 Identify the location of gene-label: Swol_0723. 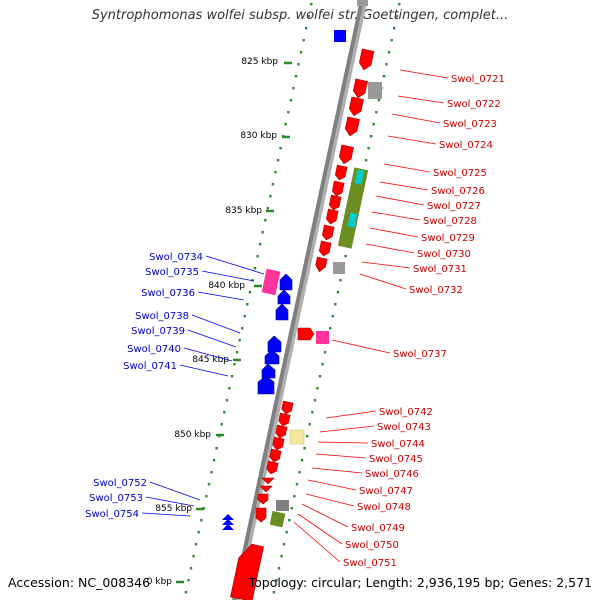
(470, 124).